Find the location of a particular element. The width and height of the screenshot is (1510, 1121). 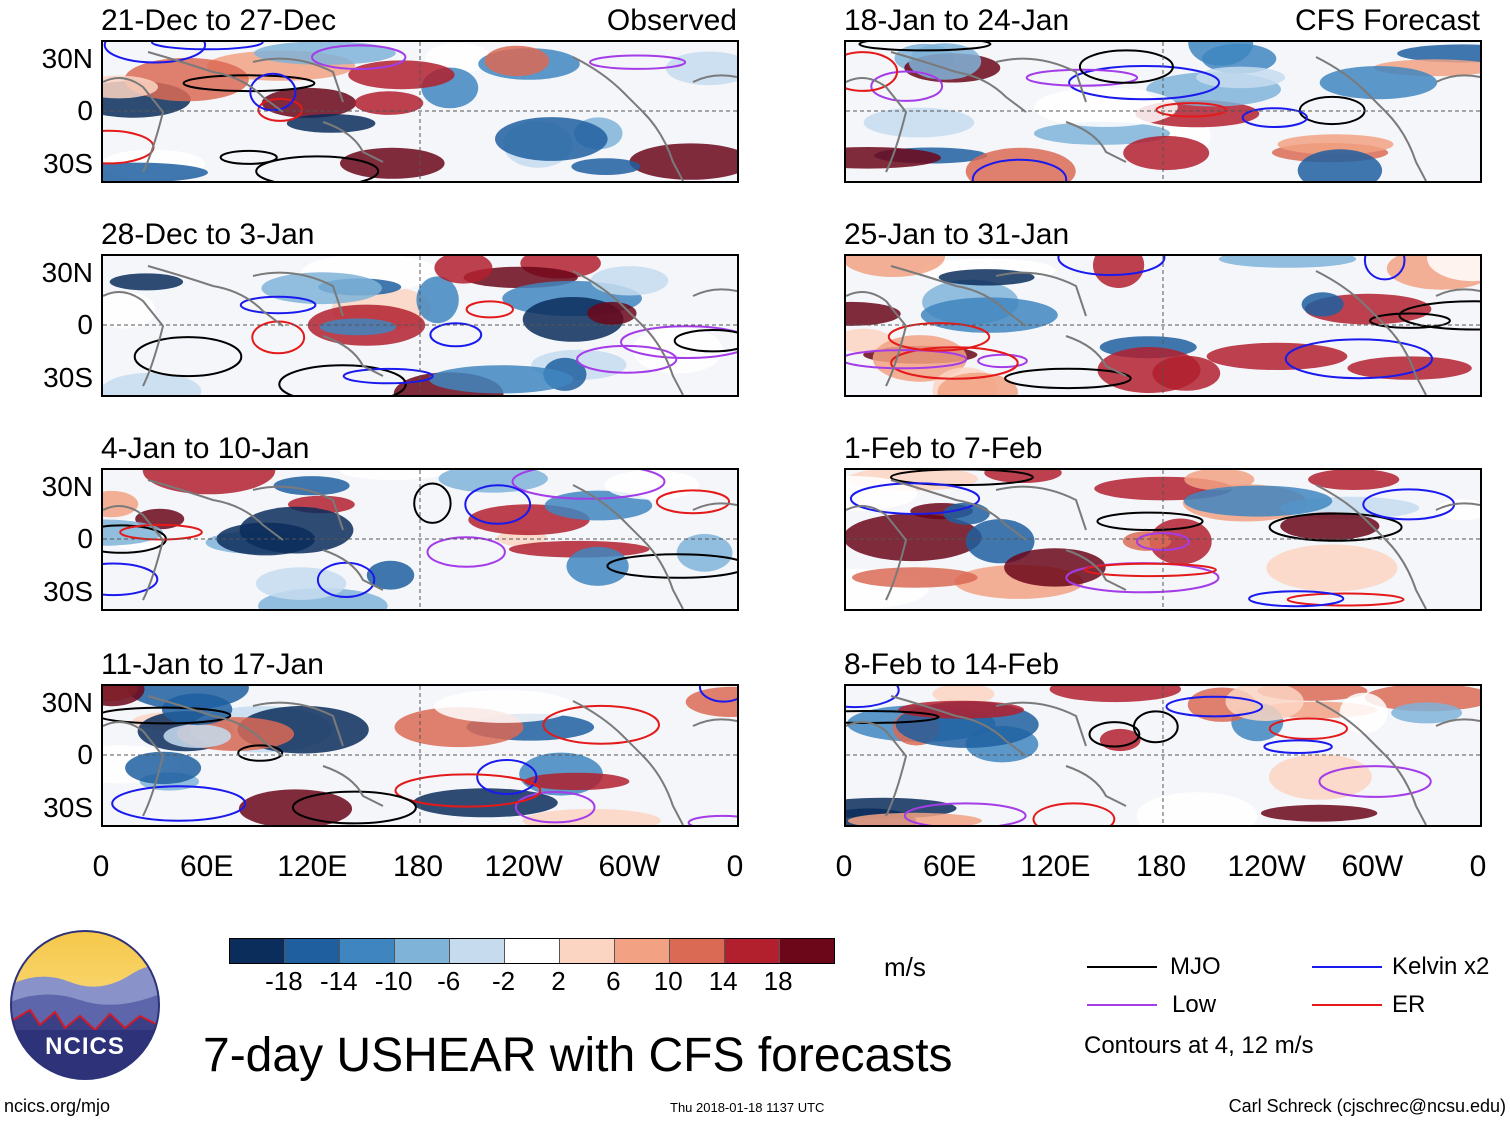

colorbar-tick: -14 is located at coordinates (339, 981).